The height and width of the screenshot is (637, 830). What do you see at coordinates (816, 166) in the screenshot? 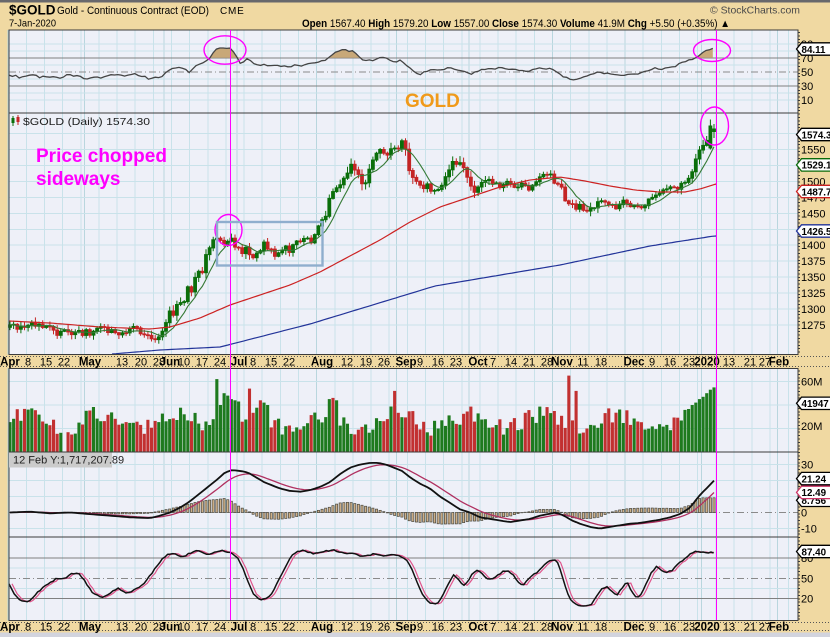
I see `svg-text: 1529.1` at bounding box center [816, 166].